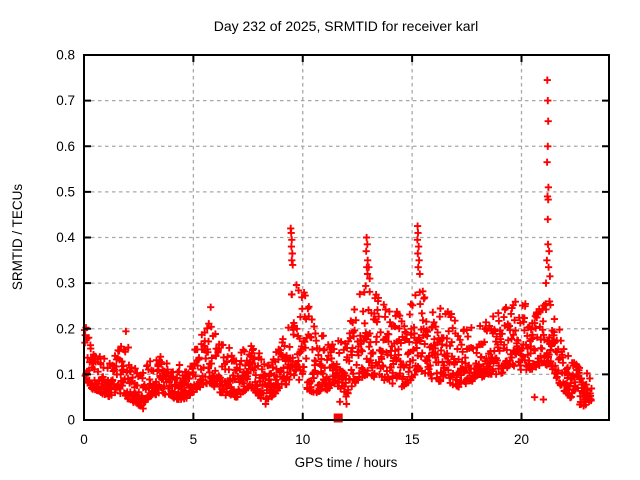 Image resolution: width=640 pixels, height=480 pixels. I want to click on x-tick-label: 10, so click(302, 439).